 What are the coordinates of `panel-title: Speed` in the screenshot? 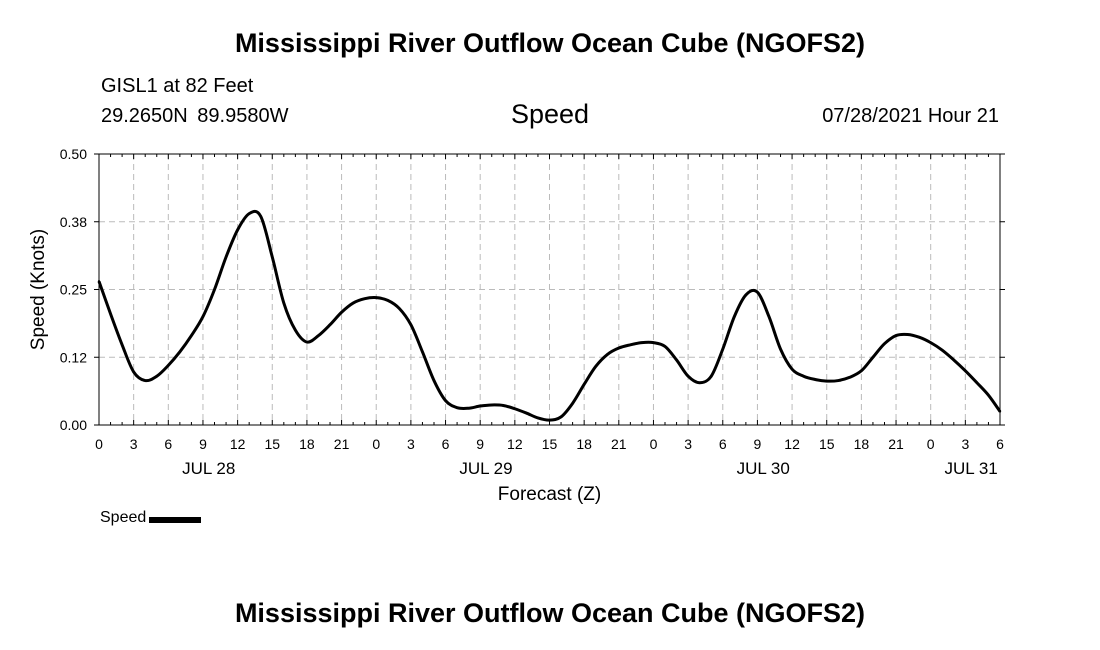 It's located at (550, 114).